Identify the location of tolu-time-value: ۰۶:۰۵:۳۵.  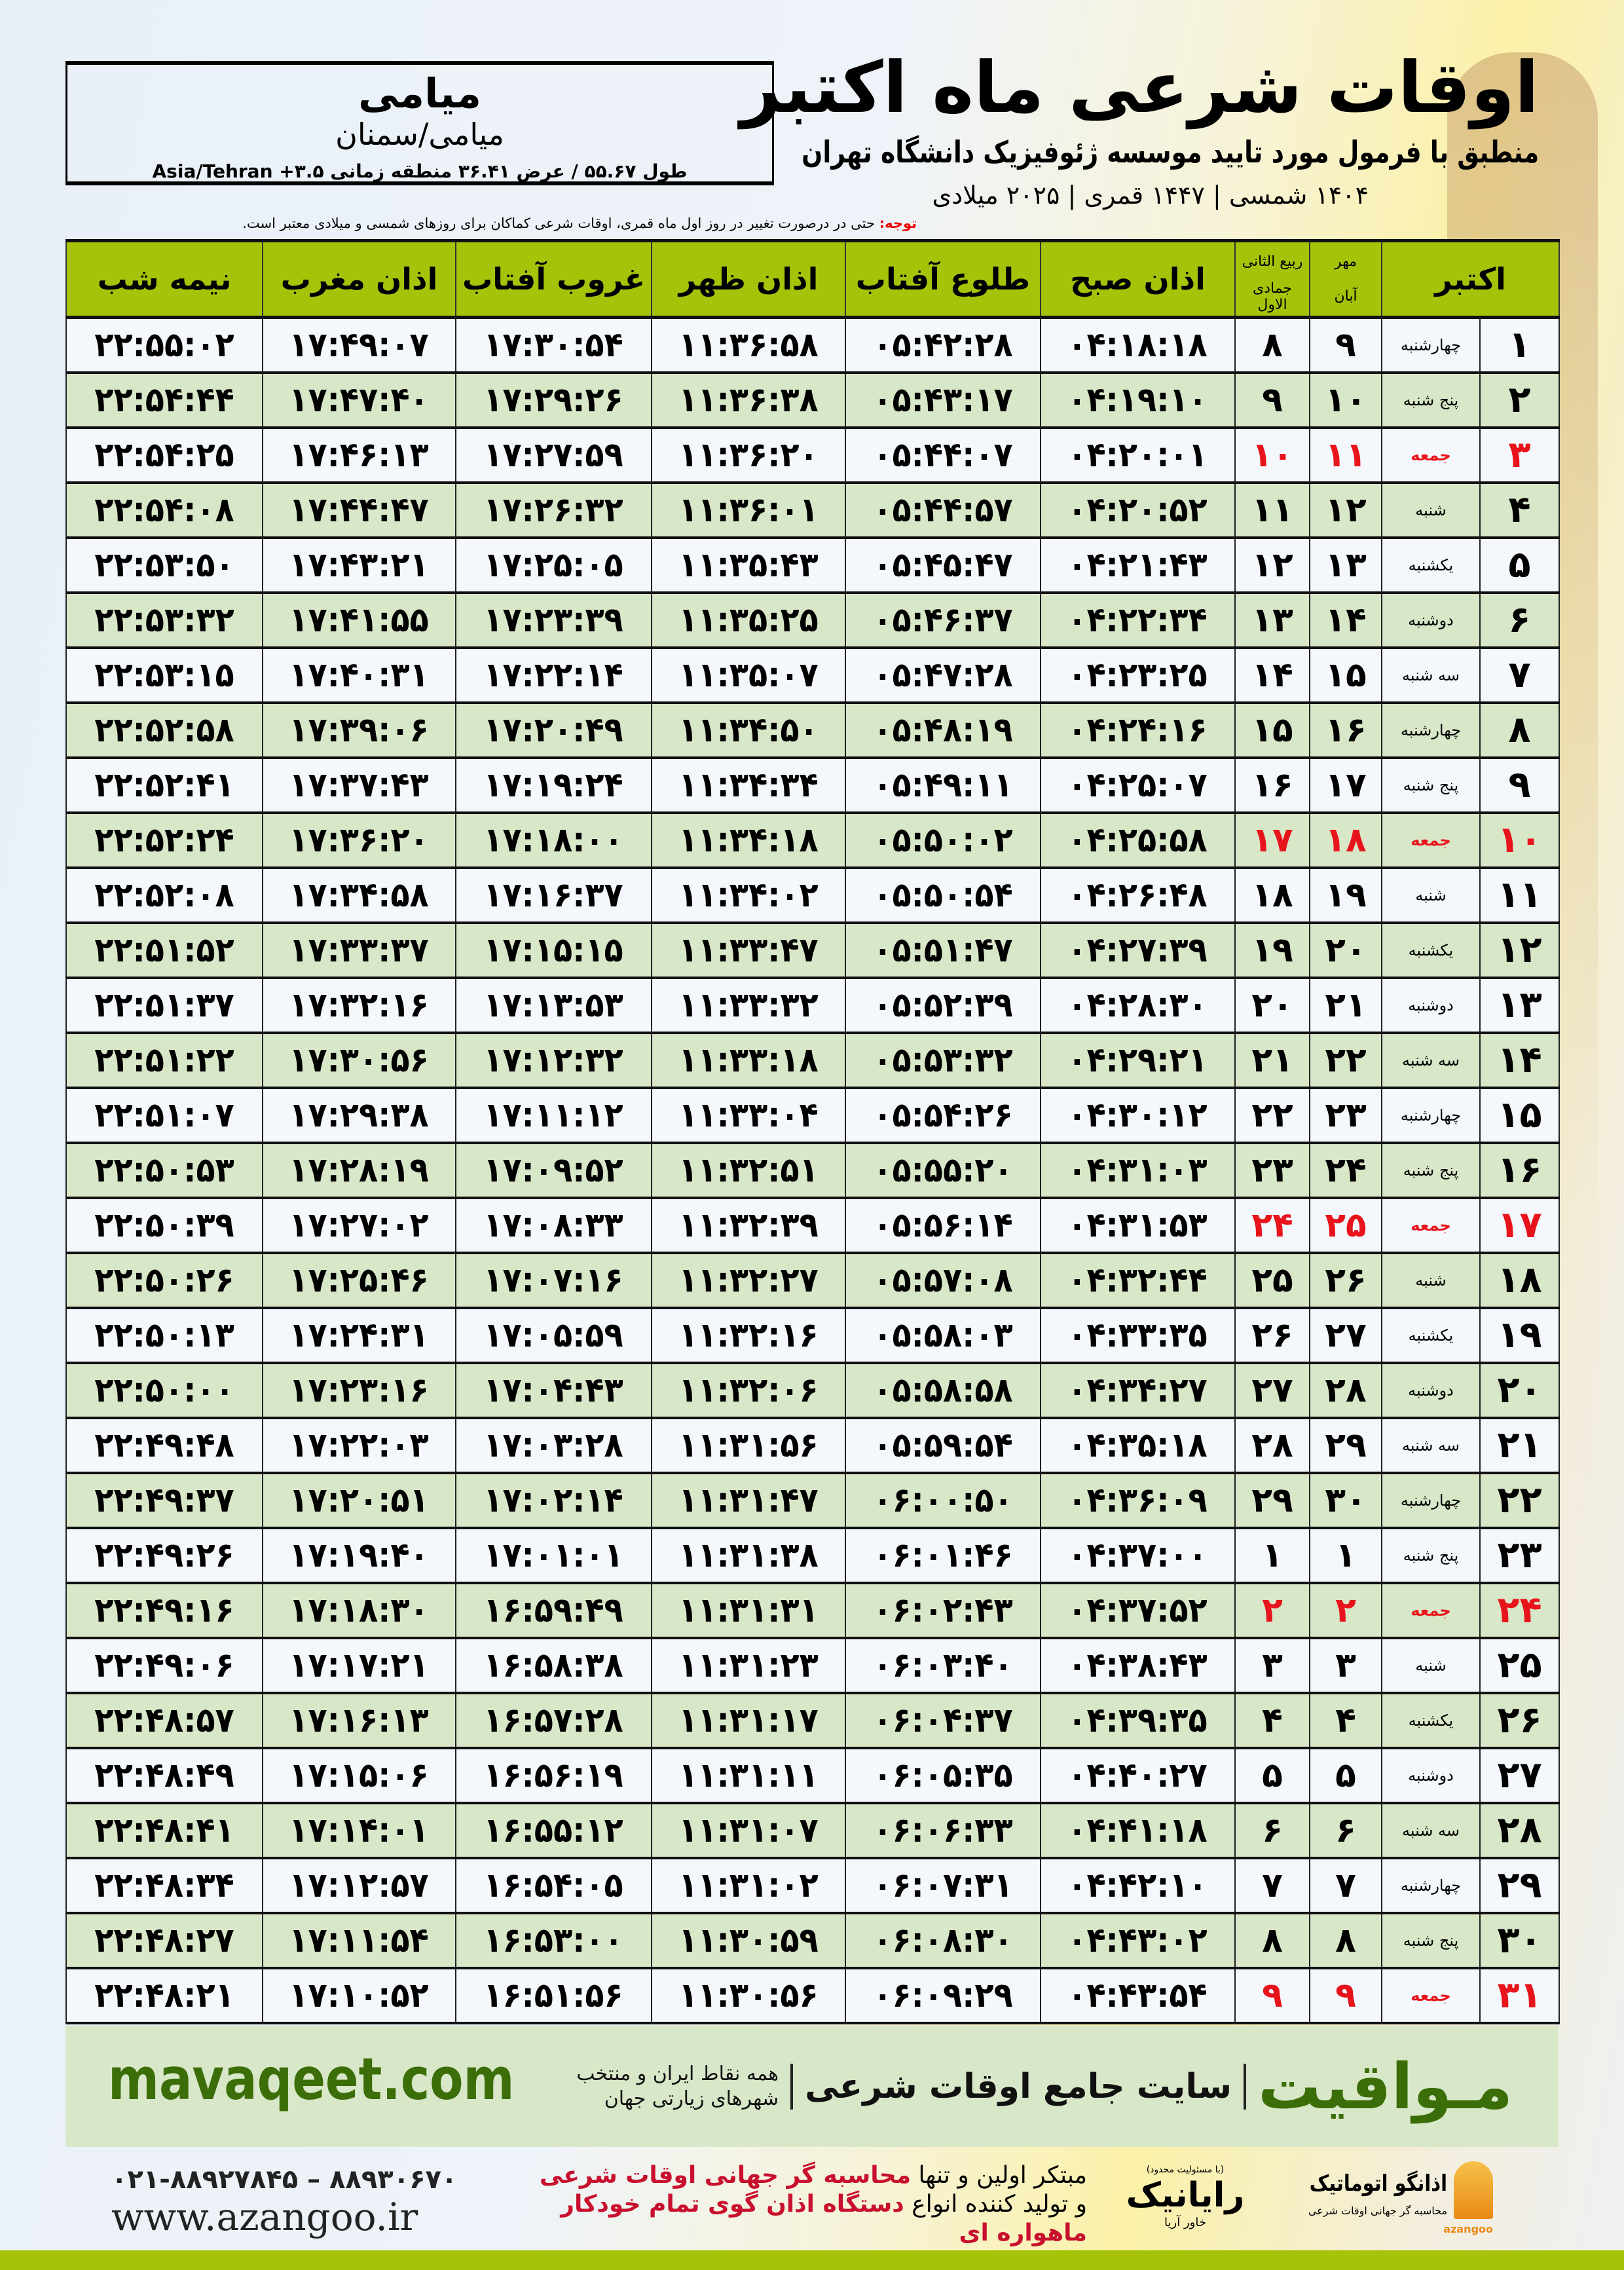
(943, 1775).